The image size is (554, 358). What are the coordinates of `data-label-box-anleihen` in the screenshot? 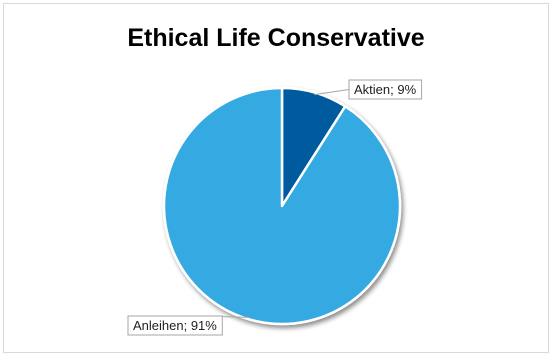 It's located at (175, 325).